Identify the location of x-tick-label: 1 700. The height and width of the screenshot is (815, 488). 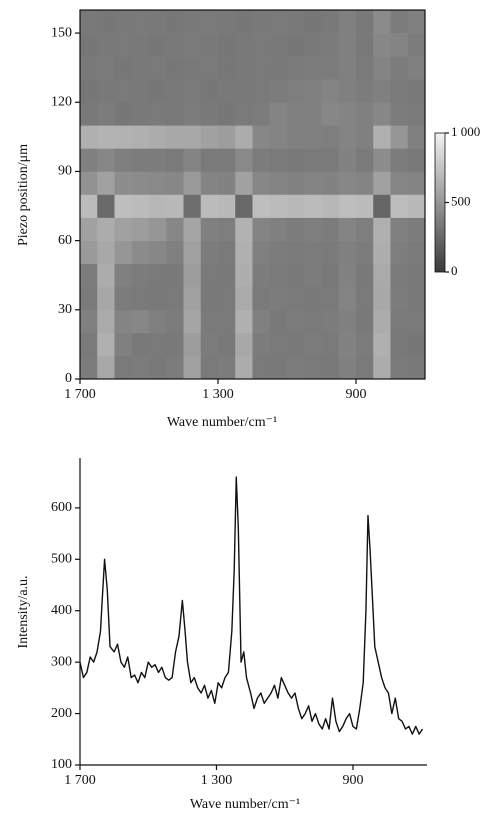
(80, 780).